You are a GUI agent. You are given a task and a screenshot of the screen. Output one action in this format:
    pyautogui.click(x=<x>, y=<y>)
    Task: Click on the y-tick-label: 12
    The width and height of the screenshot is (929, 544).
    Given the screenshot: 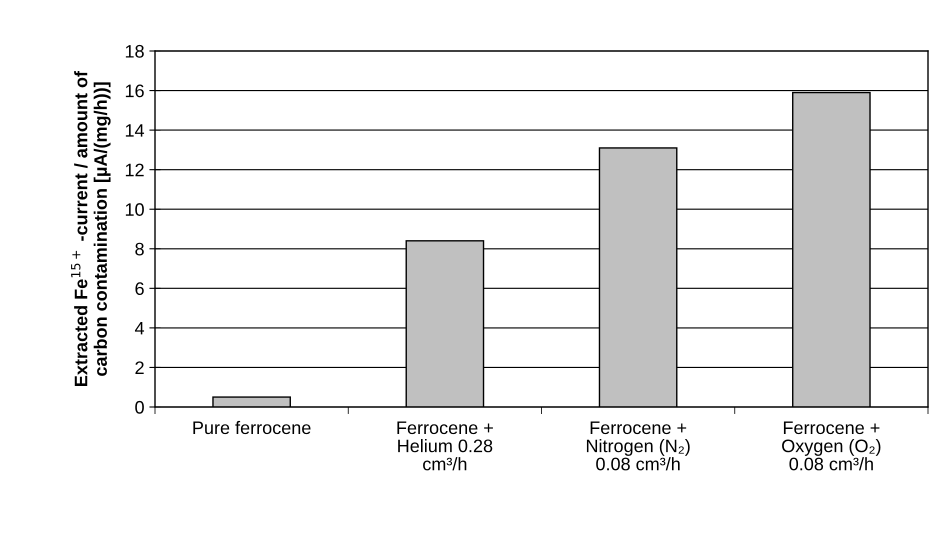 What is the action you would take?
    pyautogui.click(x=135, y=170)
    